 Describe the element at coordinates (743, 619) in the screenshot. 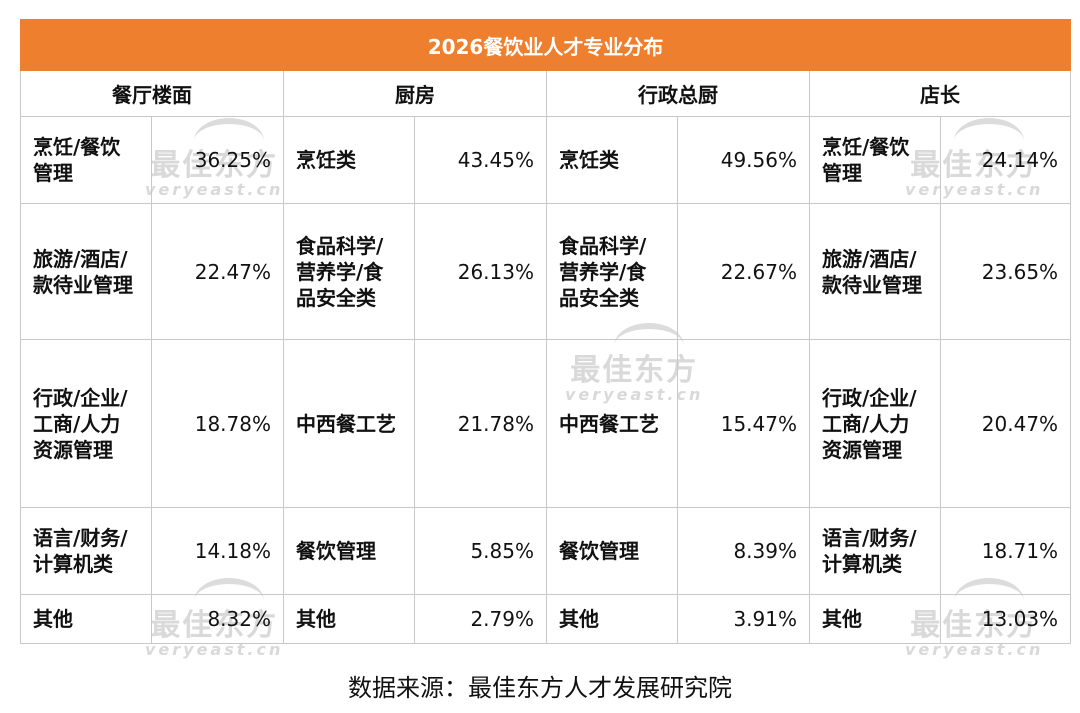

I see `percent-cell: 3.91%` at that location.